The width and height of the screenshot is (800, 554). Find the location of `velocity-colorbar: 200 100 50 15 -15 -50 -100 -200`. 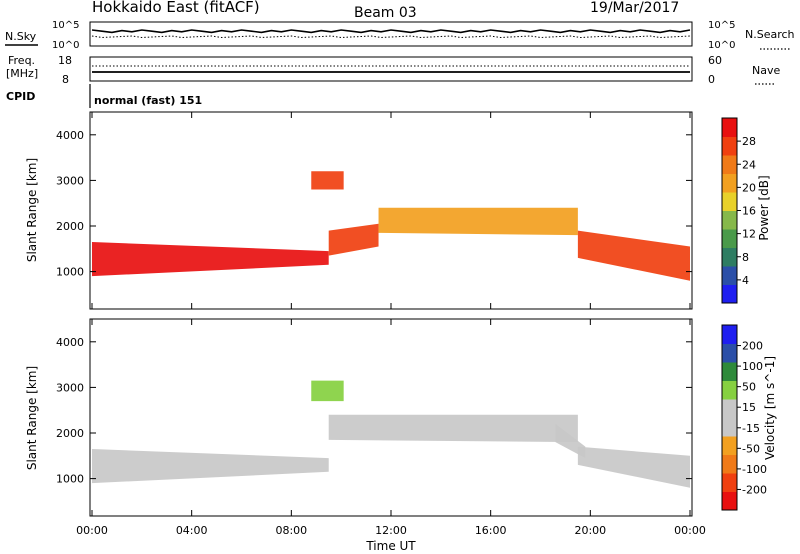

velocity-colorbar: 200 100 50 15 -15 -50 -100 -200 is located at coordinates (744, 417).